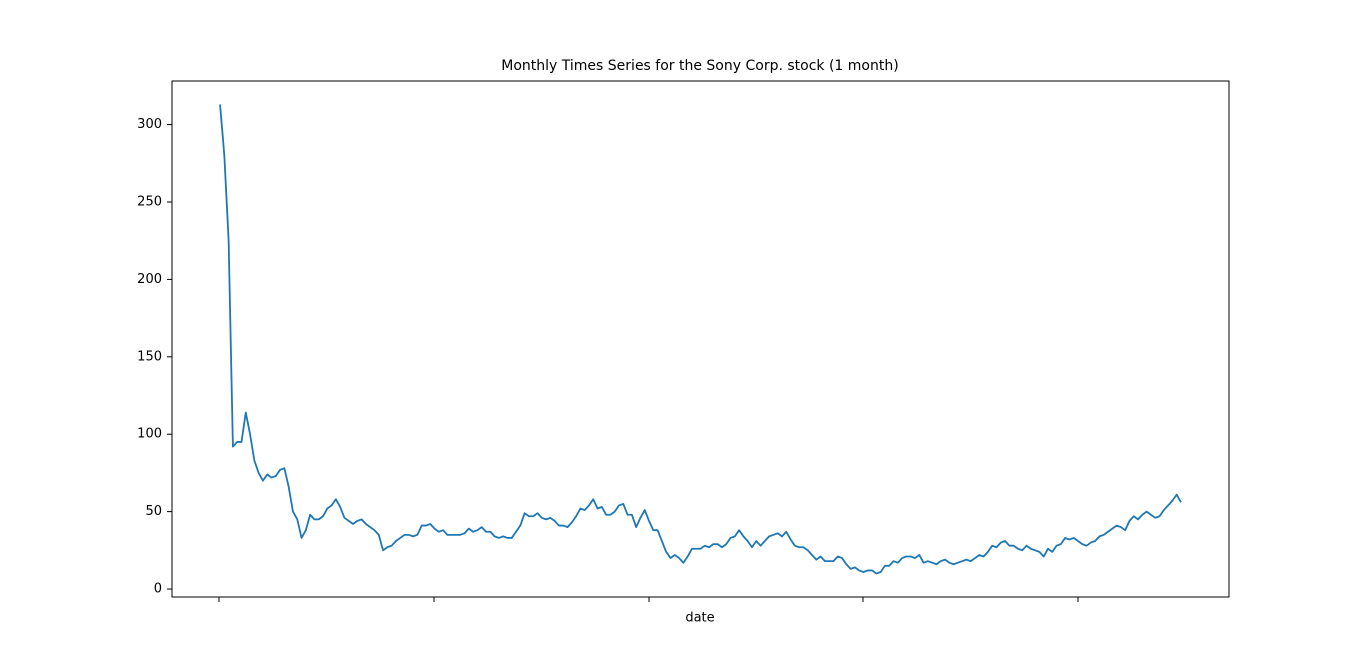  Describe the element at coordinates (648, 599) in the screenshot. I see `x-ticks` at that location.